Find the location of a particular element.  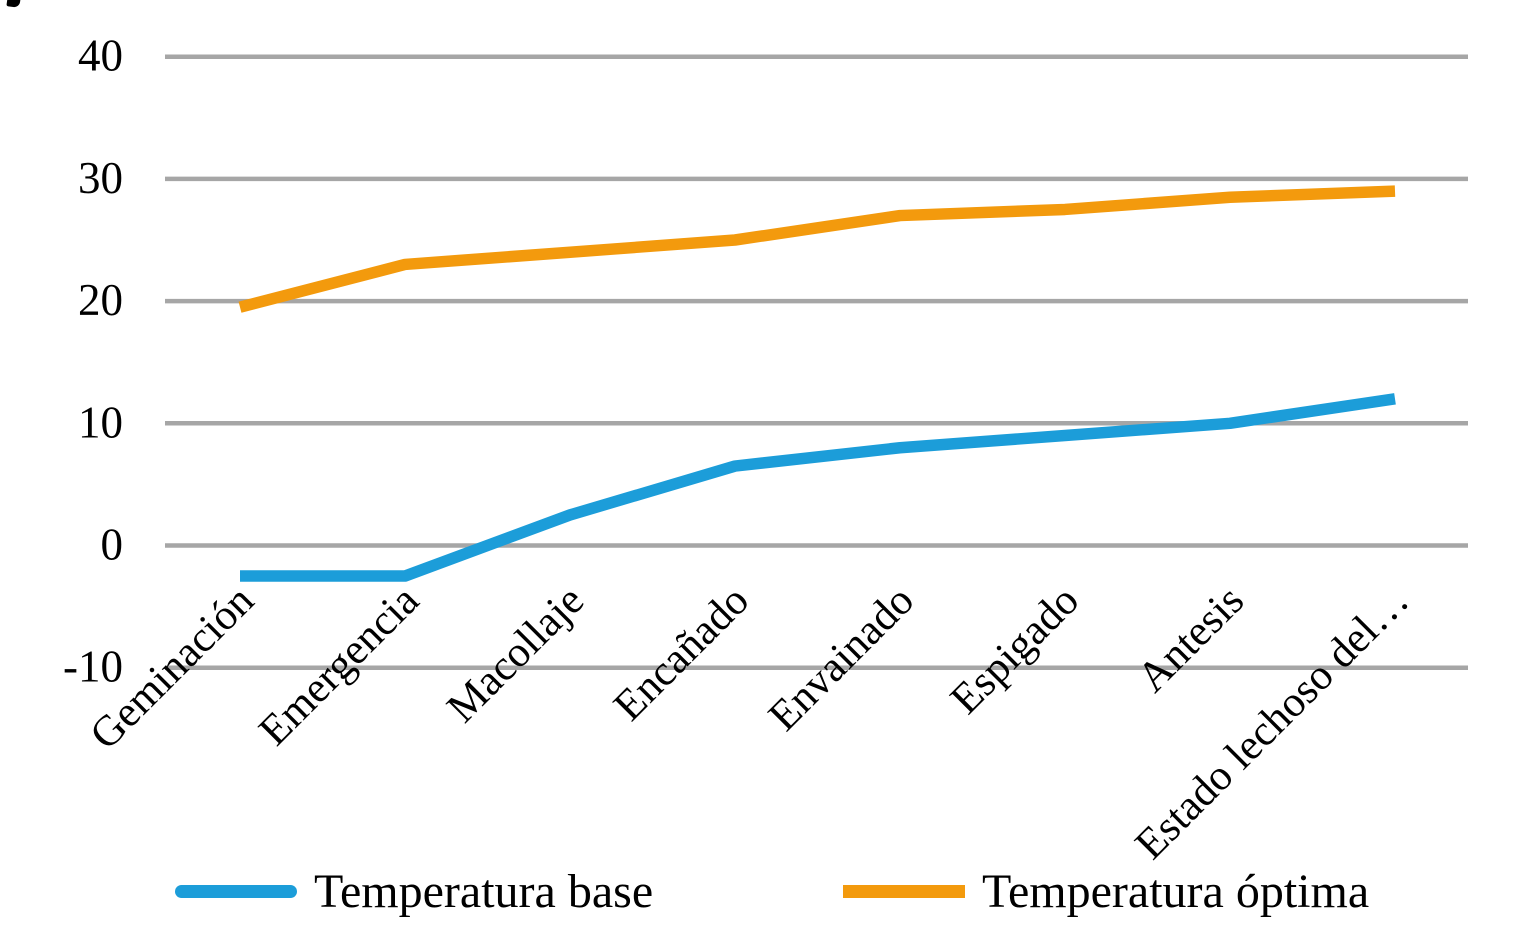

legend-swatch-temperatura-optima is located at coordinates (904, 891).